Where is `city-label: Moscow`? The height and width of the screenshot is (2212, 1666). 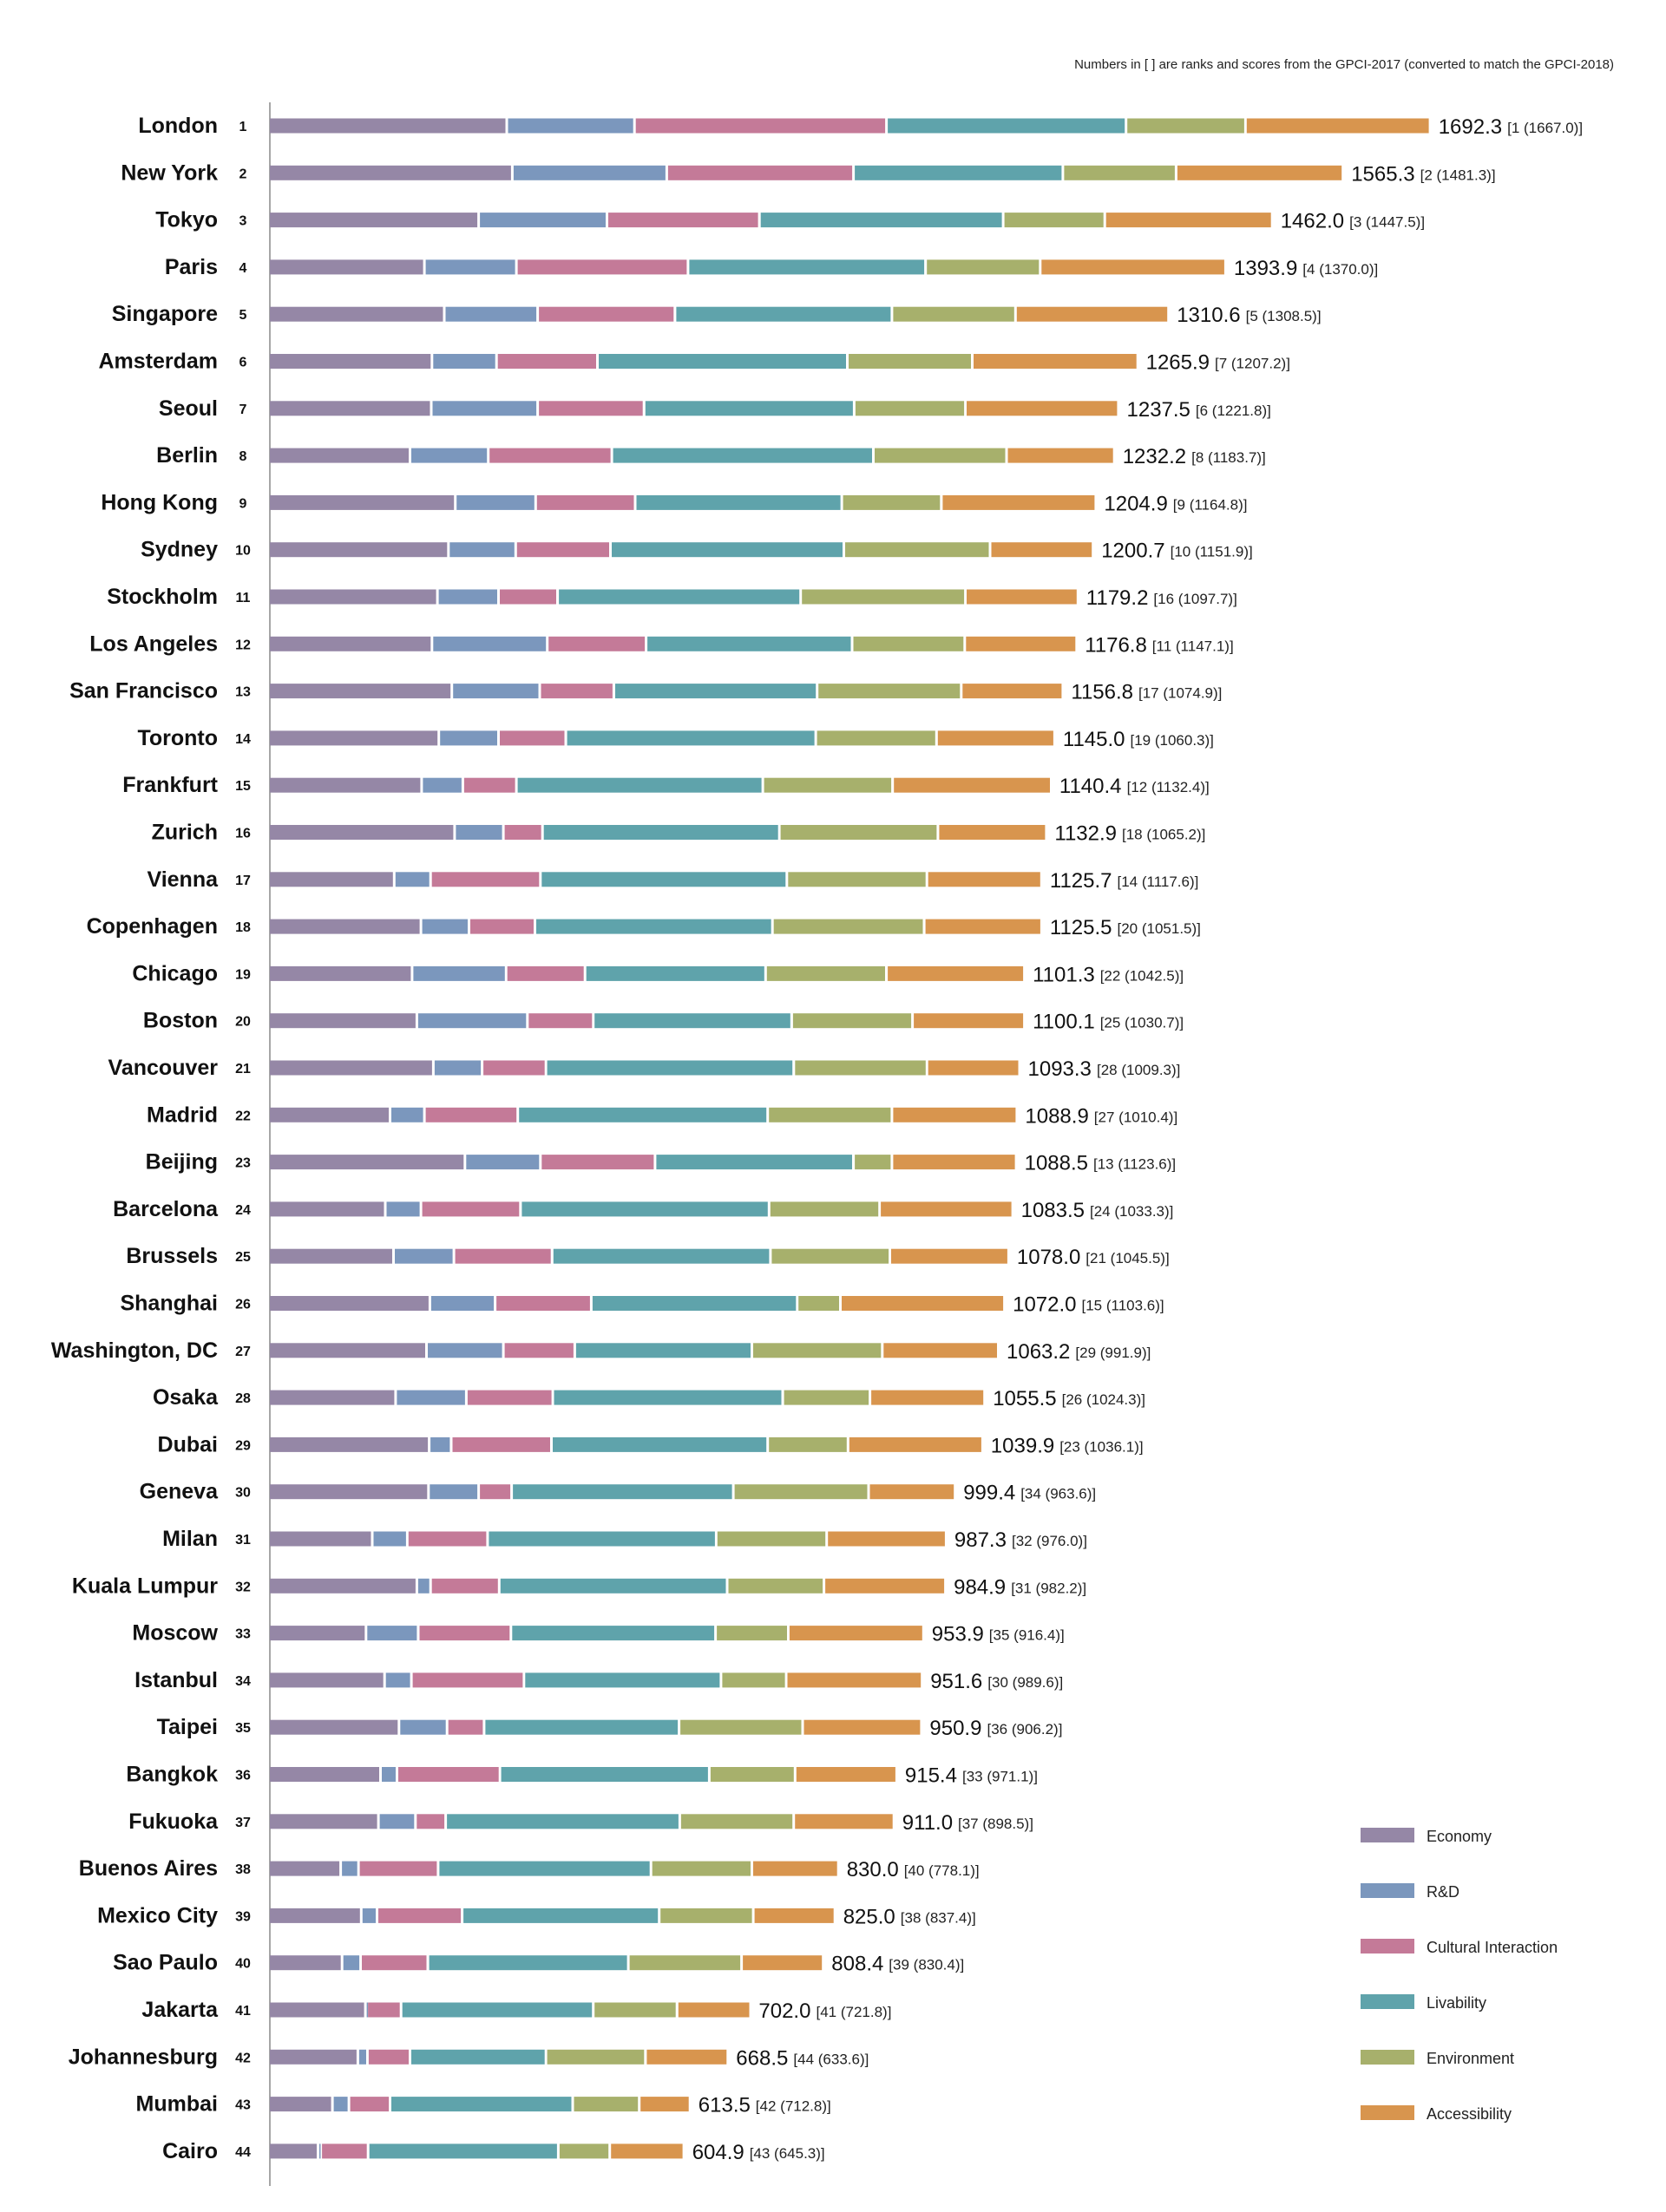
city-label: Moscow is located at coordinates (175, 1633).